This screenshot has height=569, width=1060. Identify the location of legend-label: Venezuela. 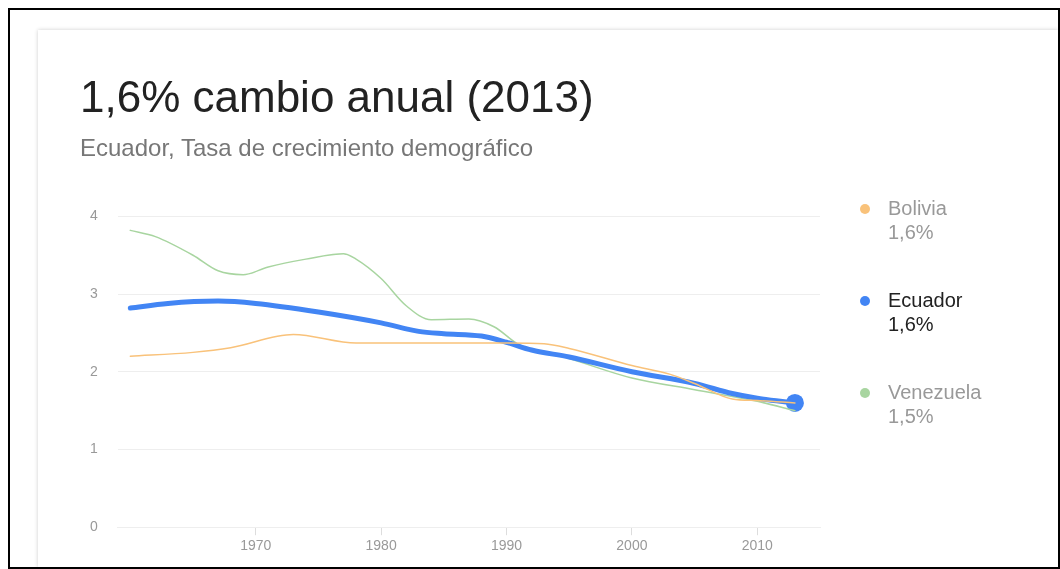
(935, 392).